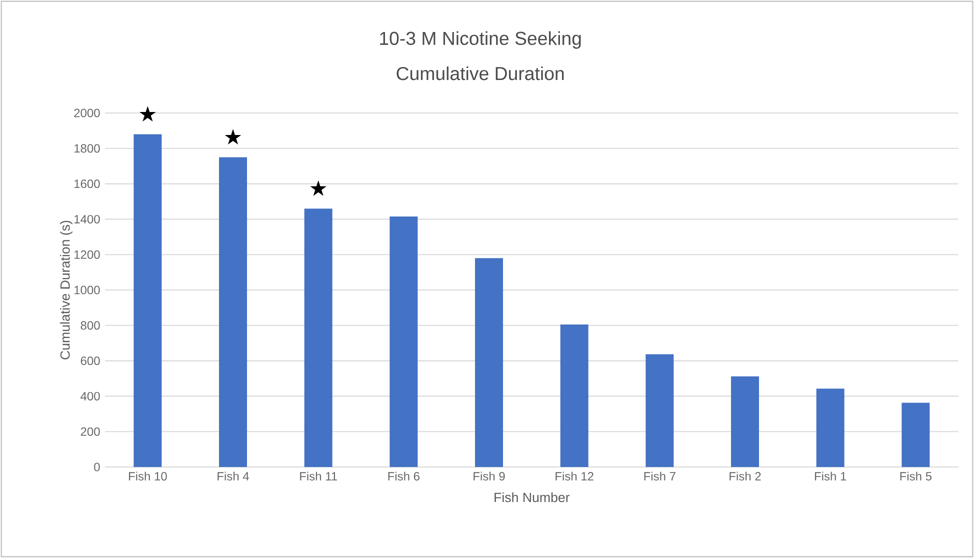  Describe the element at coordinates (87, 184) in the screenshot. I see `y-tick-label: 1600` at that location.